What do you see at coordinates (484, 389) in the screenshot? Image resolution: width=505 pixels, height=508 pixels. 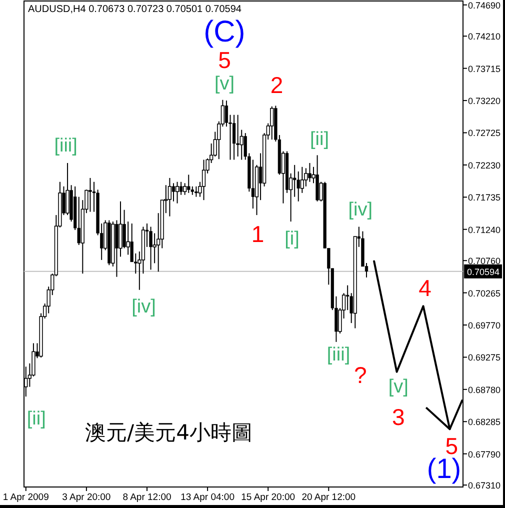 I see `y-tick-label: 0.68780` at bounding box center [484, 389].